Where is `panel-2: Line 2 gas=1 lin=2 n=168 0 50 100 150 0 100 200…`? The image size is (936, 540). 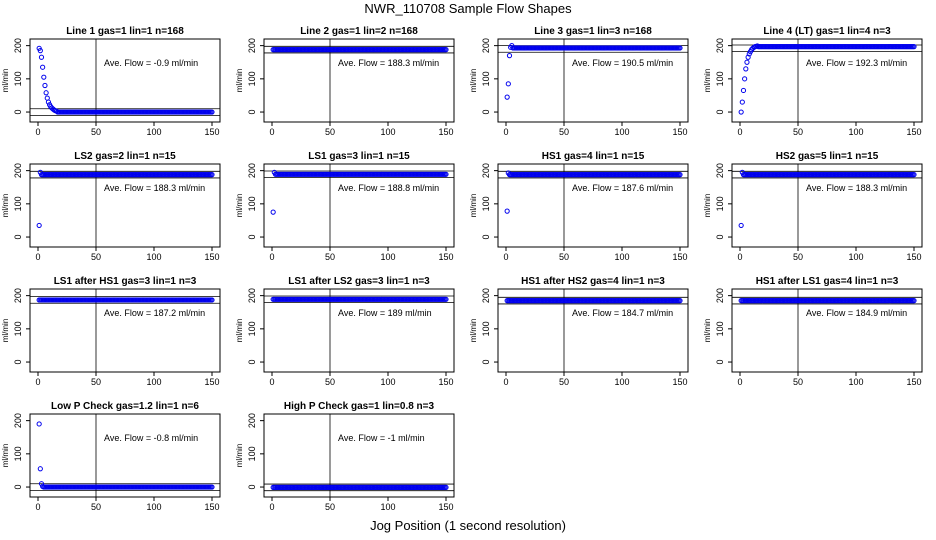 panel-2: Line 2 gas=1 lin=2 n=168 0 50 100 150 0 100 200… is located at coordinates (345, 81).